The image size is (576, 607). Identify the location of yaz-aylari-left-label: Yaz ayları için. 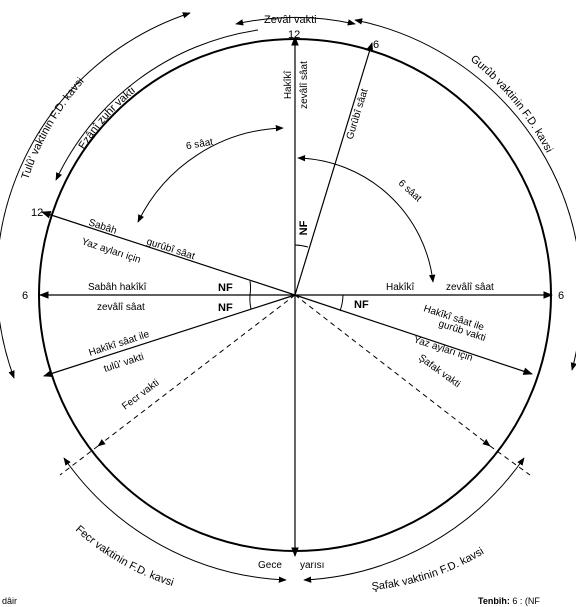
(111, 250).